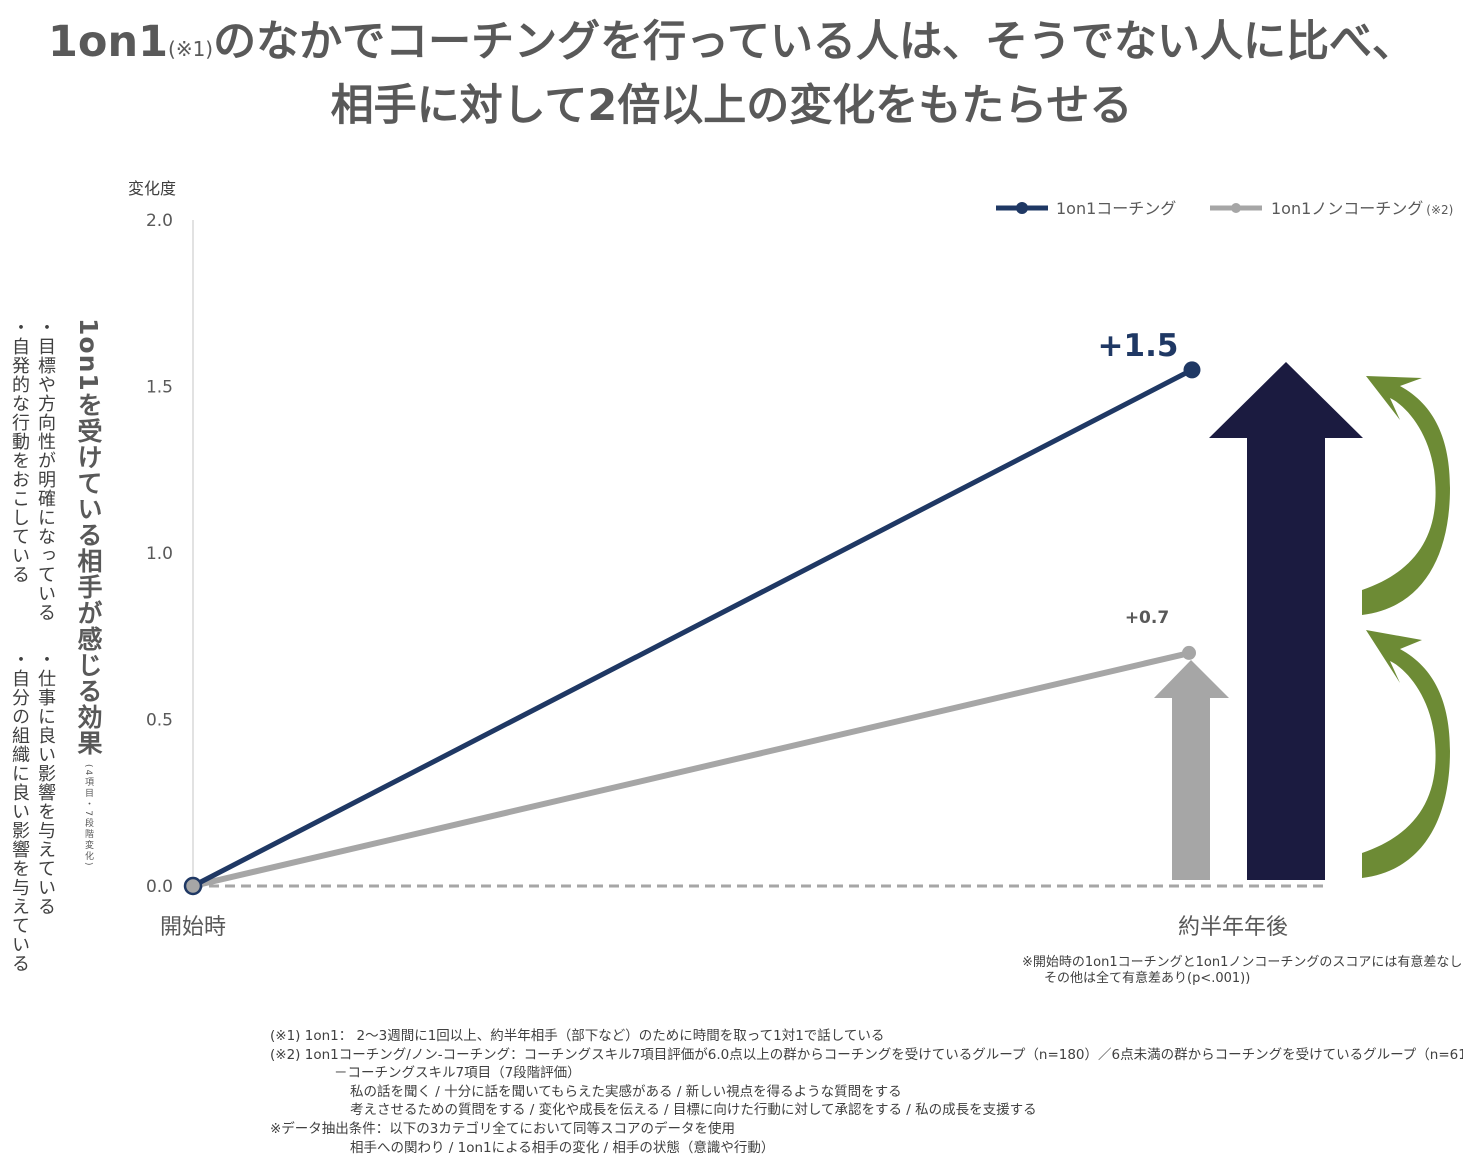 The width and height of the screenshot is (1463, 1160). Describe the element at coordinates (1233, 927) in the screenshot. I see `x-tick-label: 約半年年後` at that location.